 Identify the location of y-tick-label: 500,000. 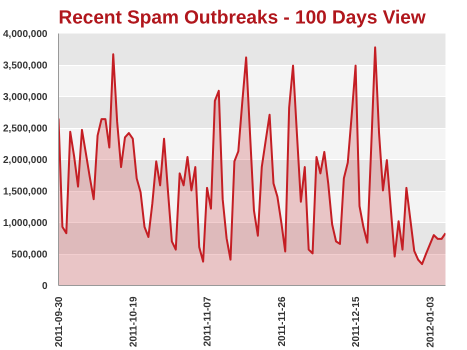
(29, 255).